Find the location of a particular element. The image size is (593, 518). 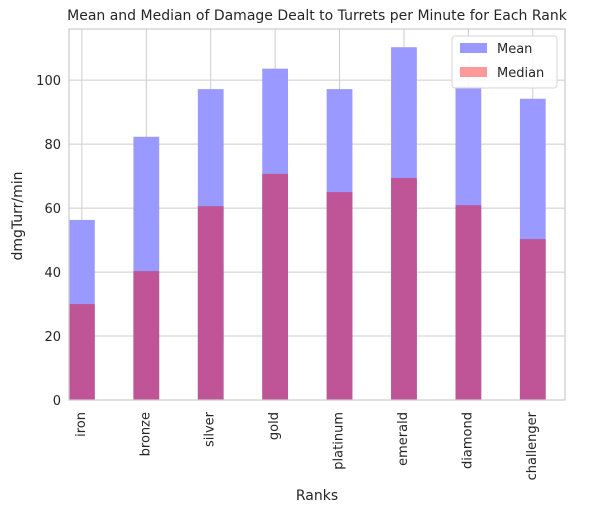

y-tick-label: 40 is located at coordinates (52, 273).